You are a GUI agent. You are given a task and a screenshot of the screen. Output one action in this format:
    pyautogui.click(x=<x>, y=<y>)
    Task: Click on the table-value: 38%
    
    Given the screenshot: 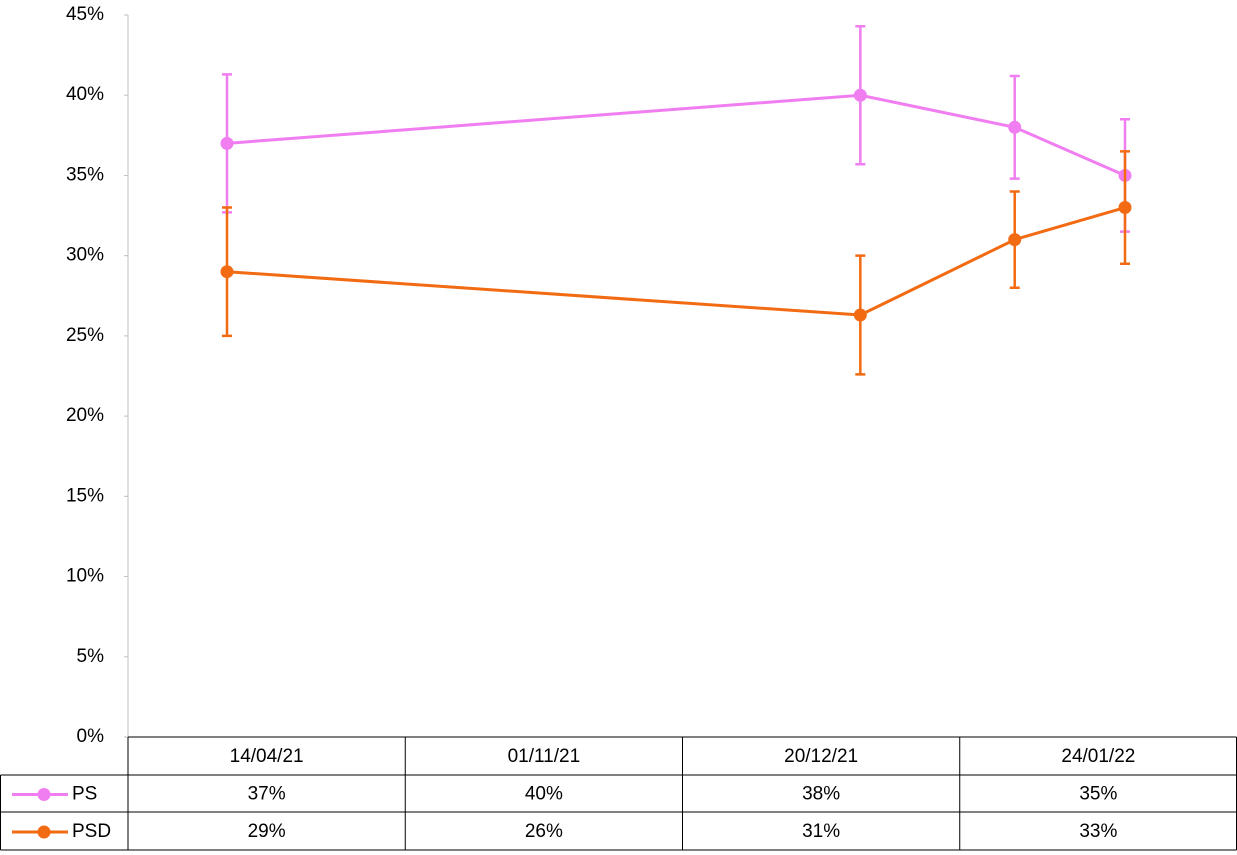 What is the action you would take?
    pyautogui.click(x=821, y=794)
    